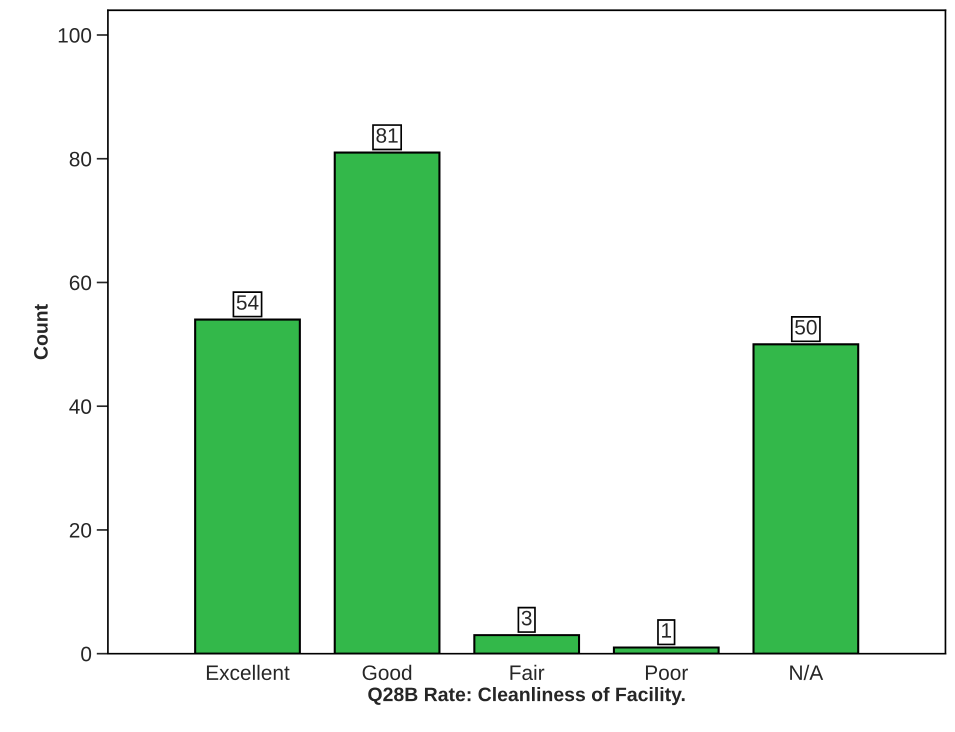 This screenshot has height=732, width=955. Describe the element at coordinates (247, 302) in the screenshot. I see `data-label: 54` at that location.